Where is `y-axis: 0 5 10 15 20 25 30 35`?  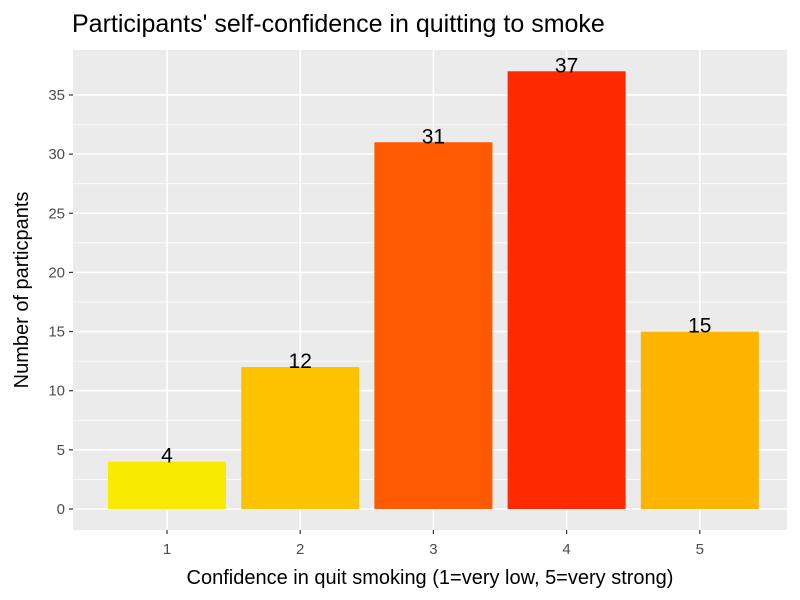
y-axis: 0 5 10 15 20 25 30 35 is located at coordinates (60, 302).